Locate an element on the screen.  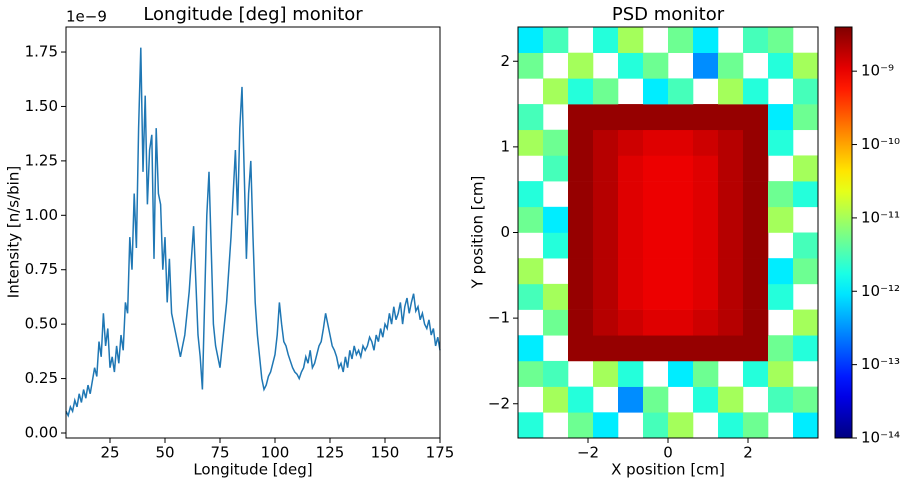
x-tick-label: 75 is located at coordinates (219, 453).